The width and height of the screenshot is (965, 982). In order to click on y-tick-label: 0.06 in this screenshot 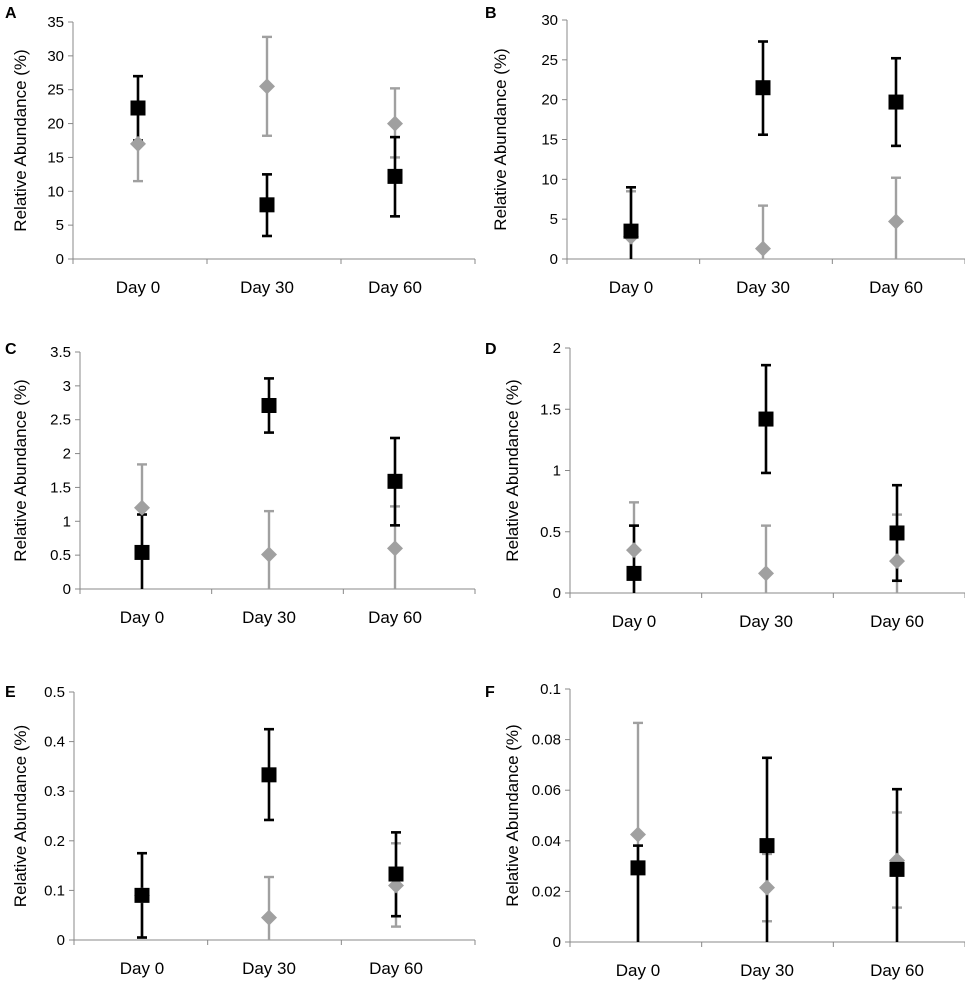, I will do `click(546, 790)`.